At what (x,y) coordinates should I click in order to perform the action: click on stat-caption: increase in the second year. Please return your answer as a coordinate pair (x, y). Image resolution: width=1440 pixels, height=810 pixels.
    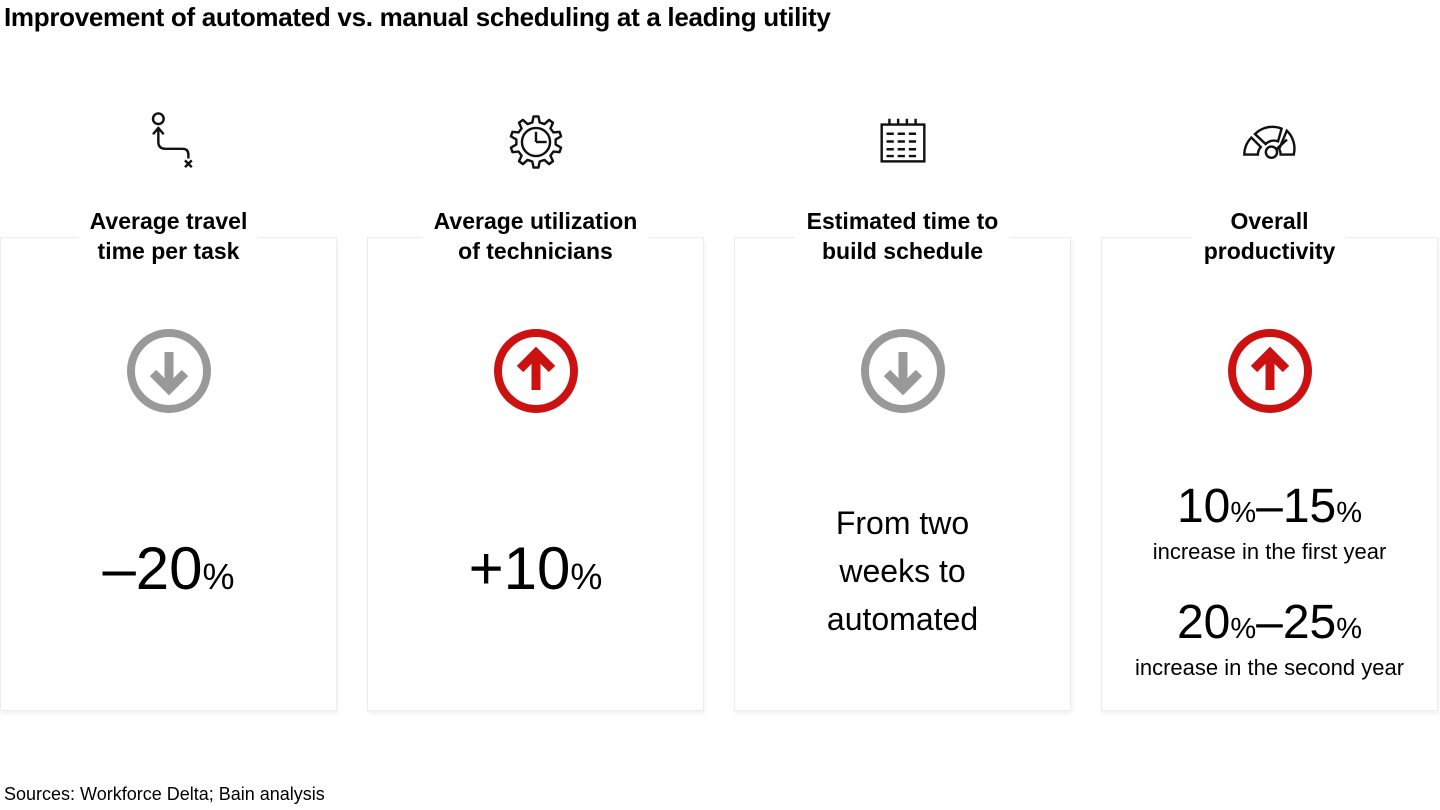
    Looking at the image, I should click on (1269, 667).